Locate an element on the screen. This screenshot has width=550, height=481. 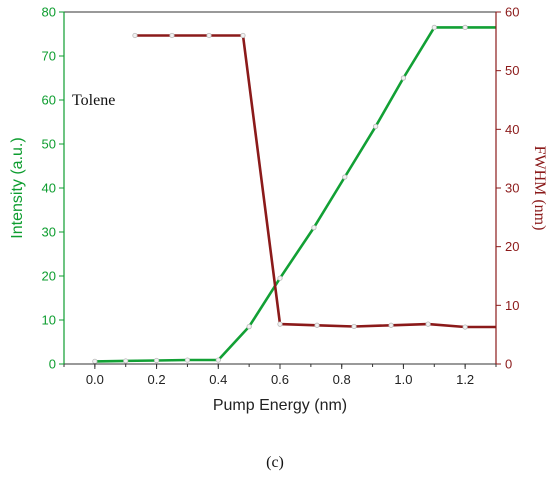
x-tick-label: 1.0 is located at coordinates (403, 379).